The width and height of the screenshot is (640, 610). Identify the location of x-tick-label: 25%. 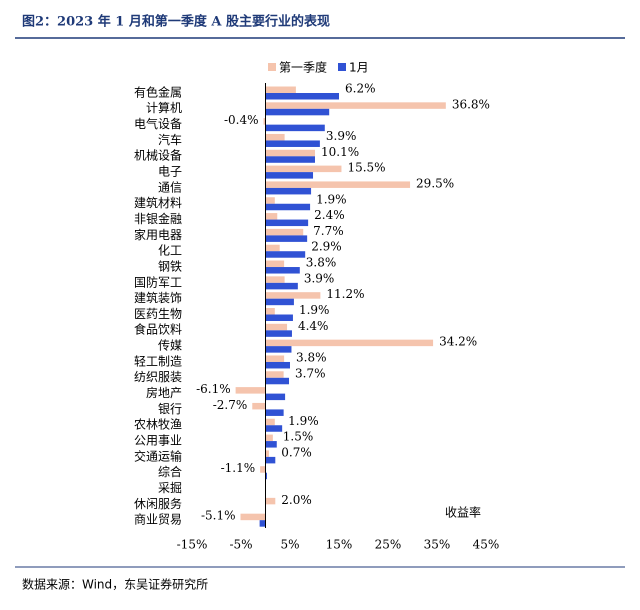
(388, 545).